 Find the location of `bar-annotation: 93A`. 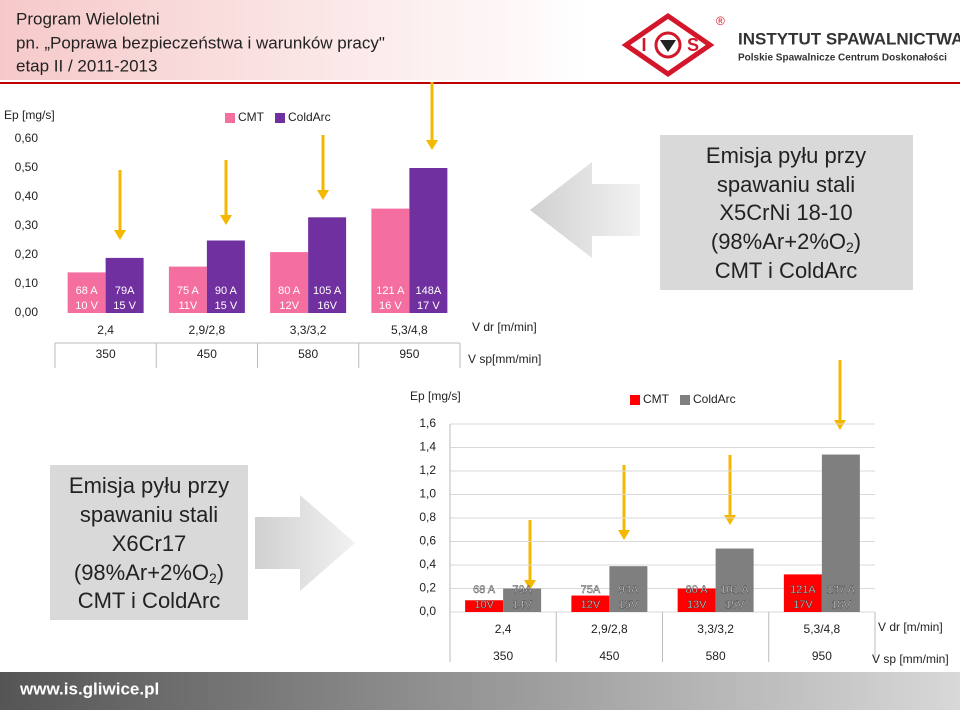

bar-annotation: 93A is located at coordinates (629, 590).